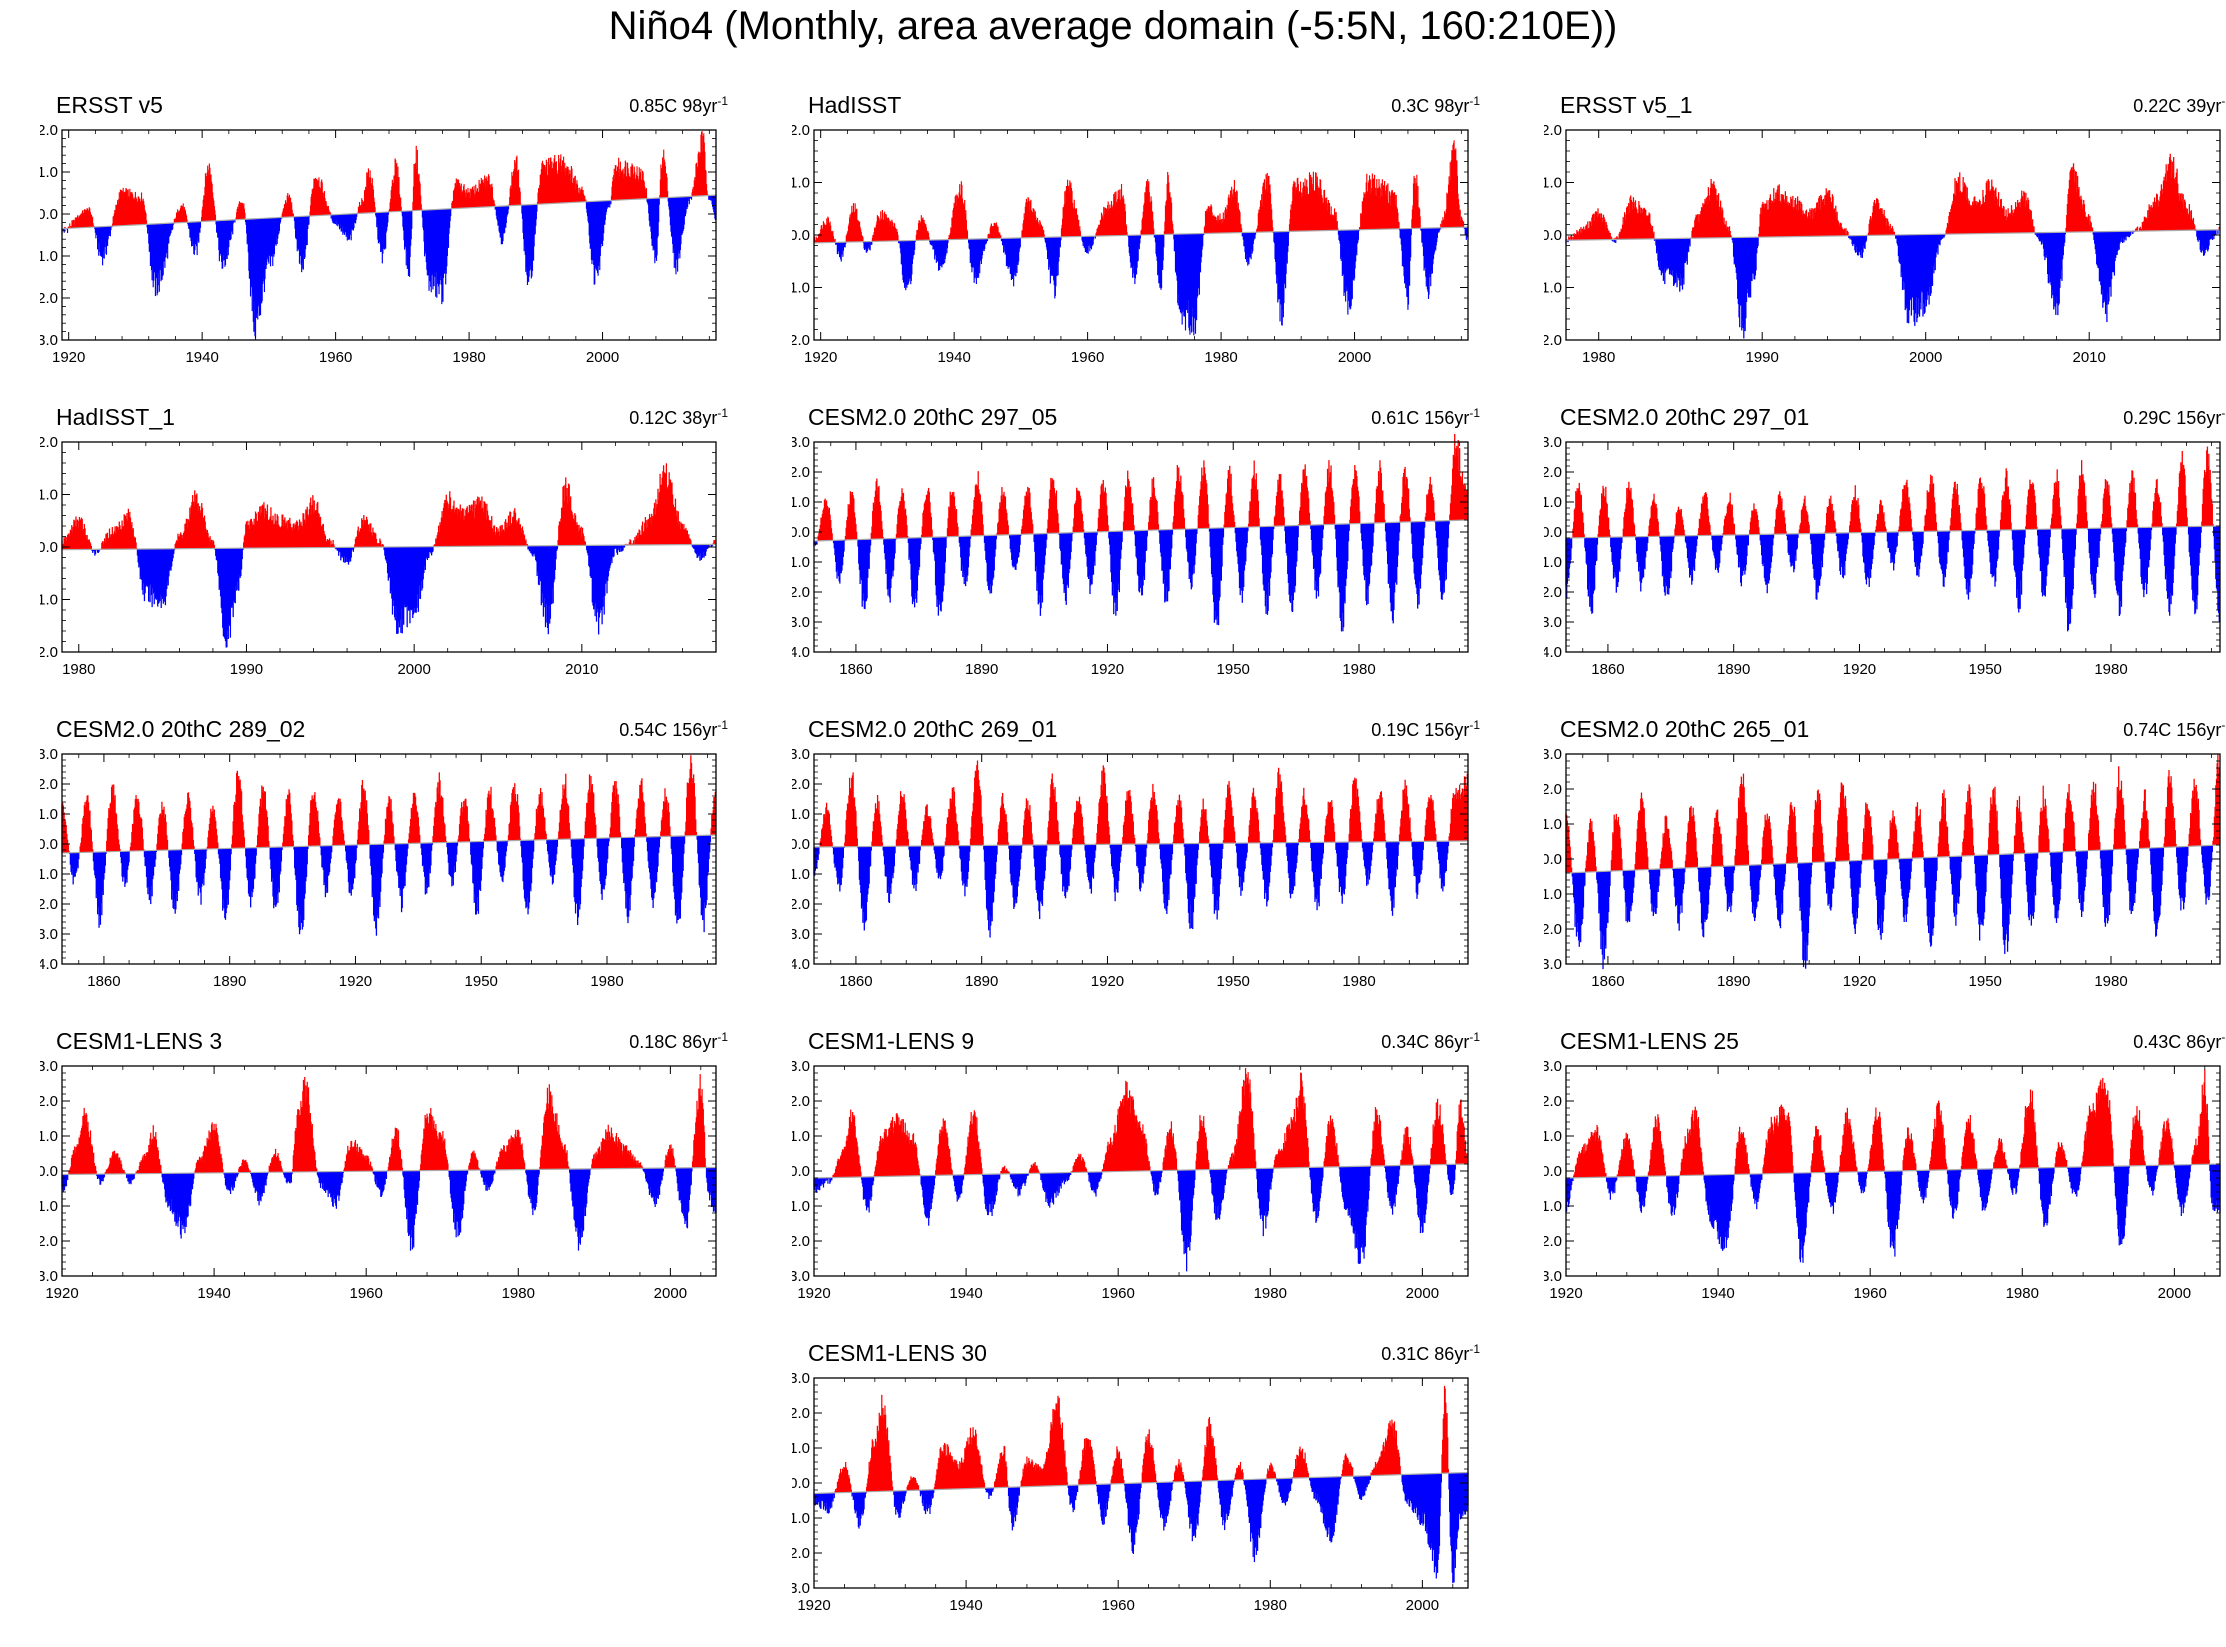  I want to click on stat-exponent: -1, so click(2223, 101).